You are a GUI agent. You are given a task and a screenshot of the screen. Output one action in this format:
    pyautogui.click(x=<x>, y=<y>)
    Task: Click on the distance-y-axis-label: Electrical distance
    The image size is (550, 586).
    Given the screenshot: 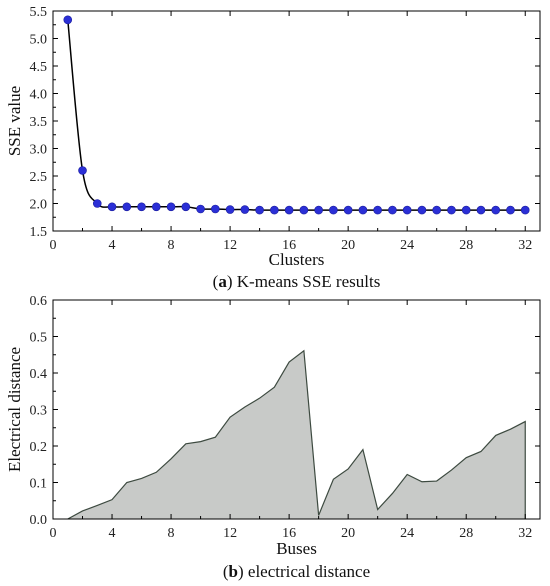 What is the action you would take?
    pyautogui.click(x=14, y=409)
    